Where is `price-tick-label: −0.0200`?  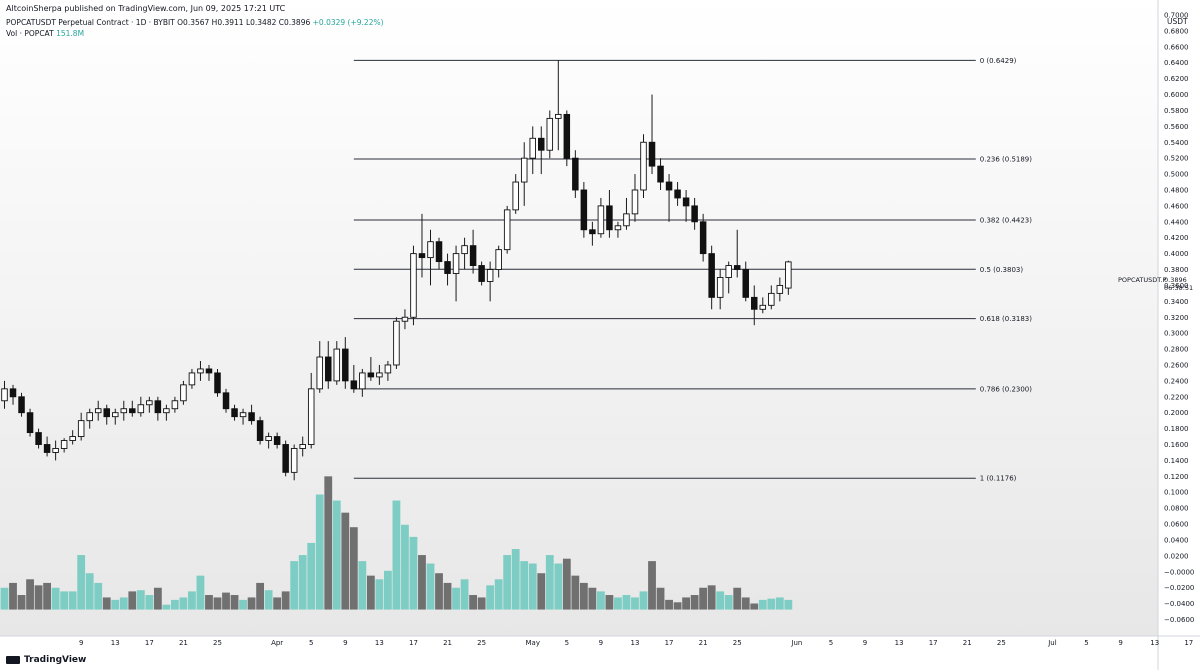 price-tick-label: −0.0200 is located at coordinates (1179, 588).